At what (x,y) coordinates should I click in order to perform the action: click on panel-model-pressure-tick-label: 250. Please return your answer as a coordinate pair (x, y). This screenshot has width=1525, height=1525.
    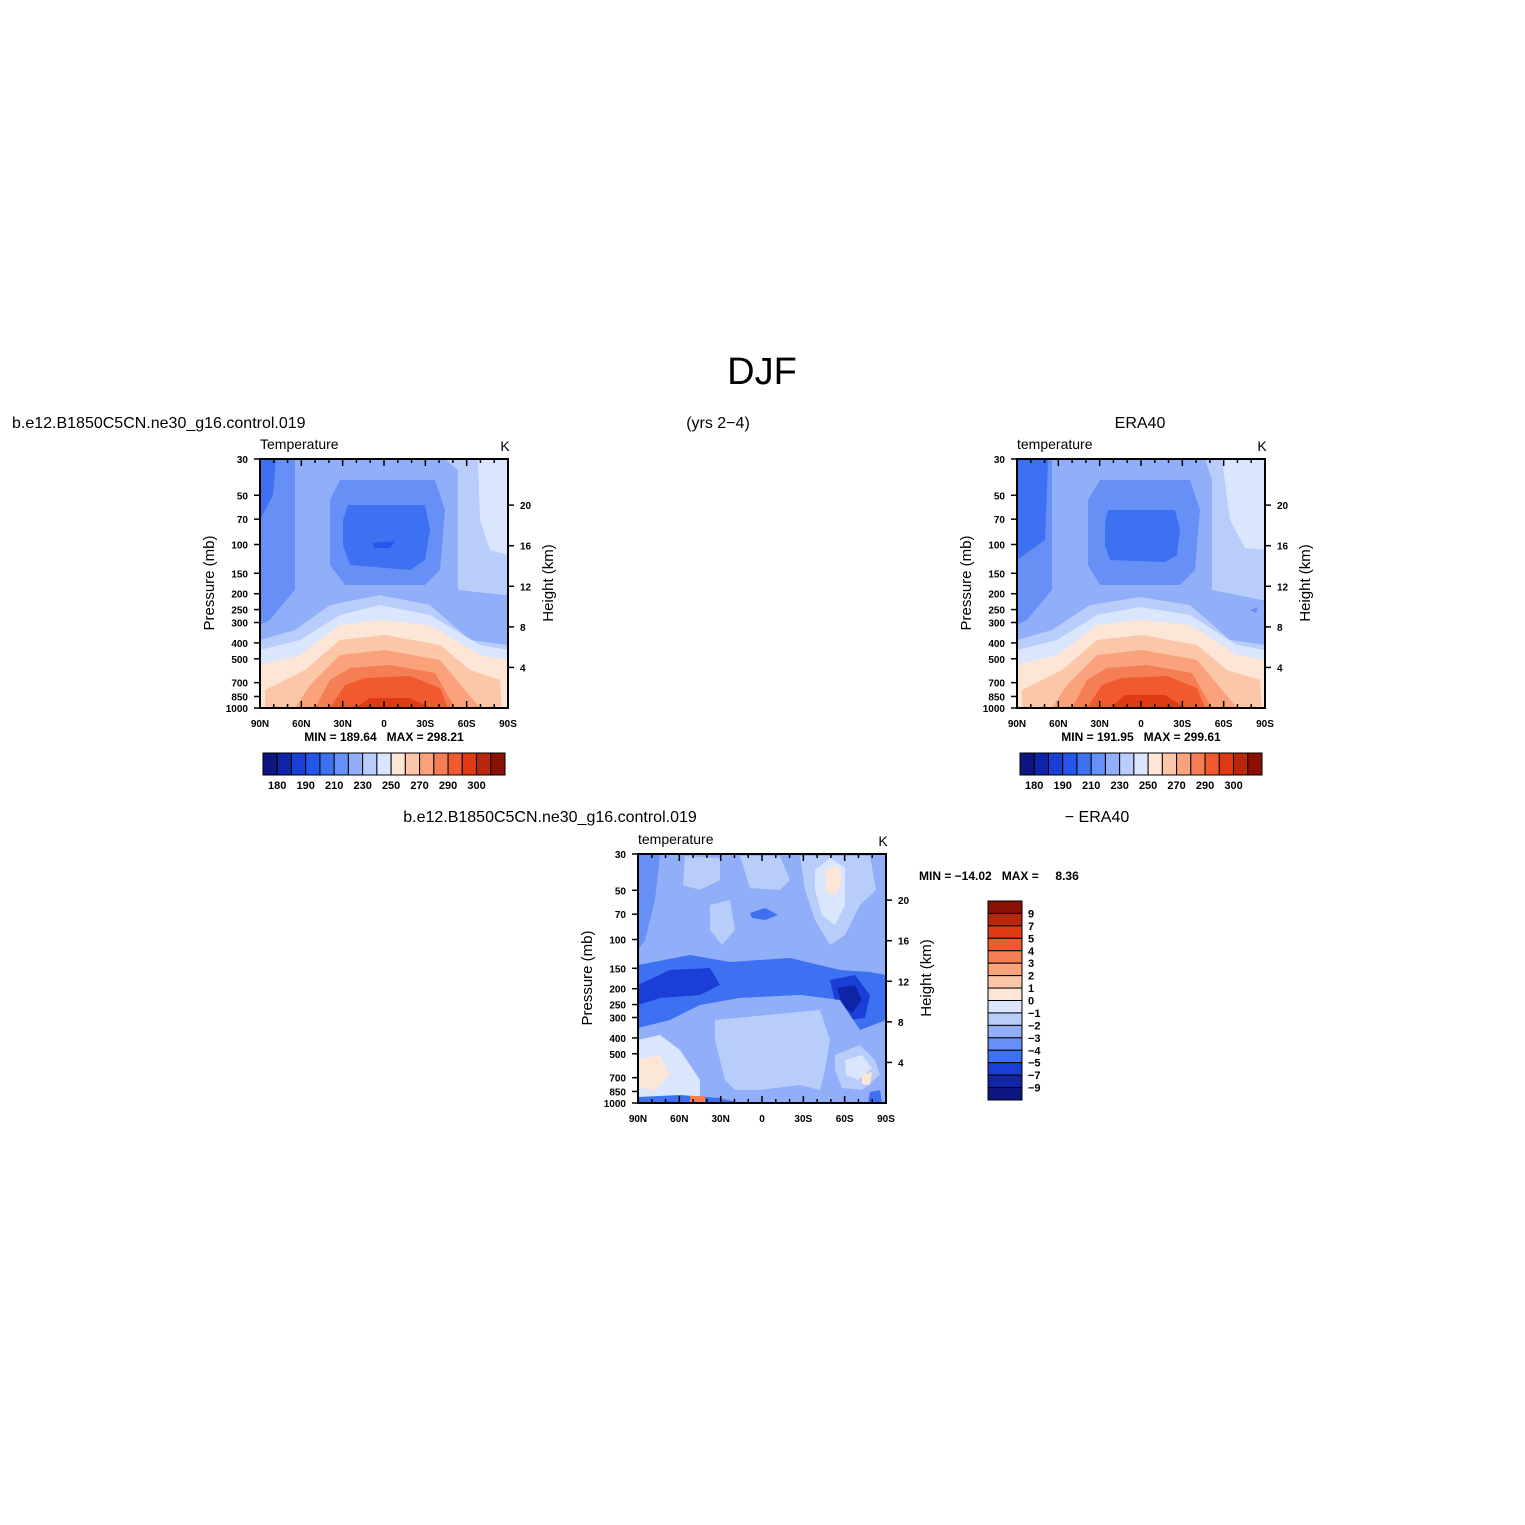
    Looking at the image, I should click on (239, 611).